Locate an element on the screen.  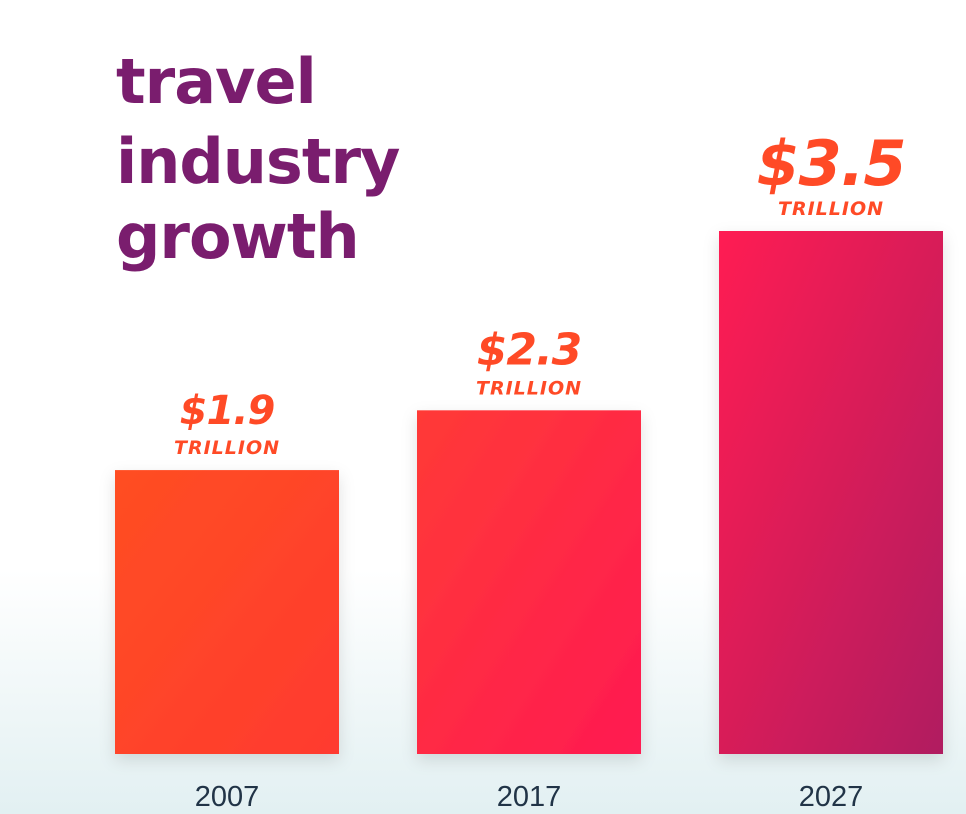
chart-title: travel industry growth is located at coordinates (258, 159).